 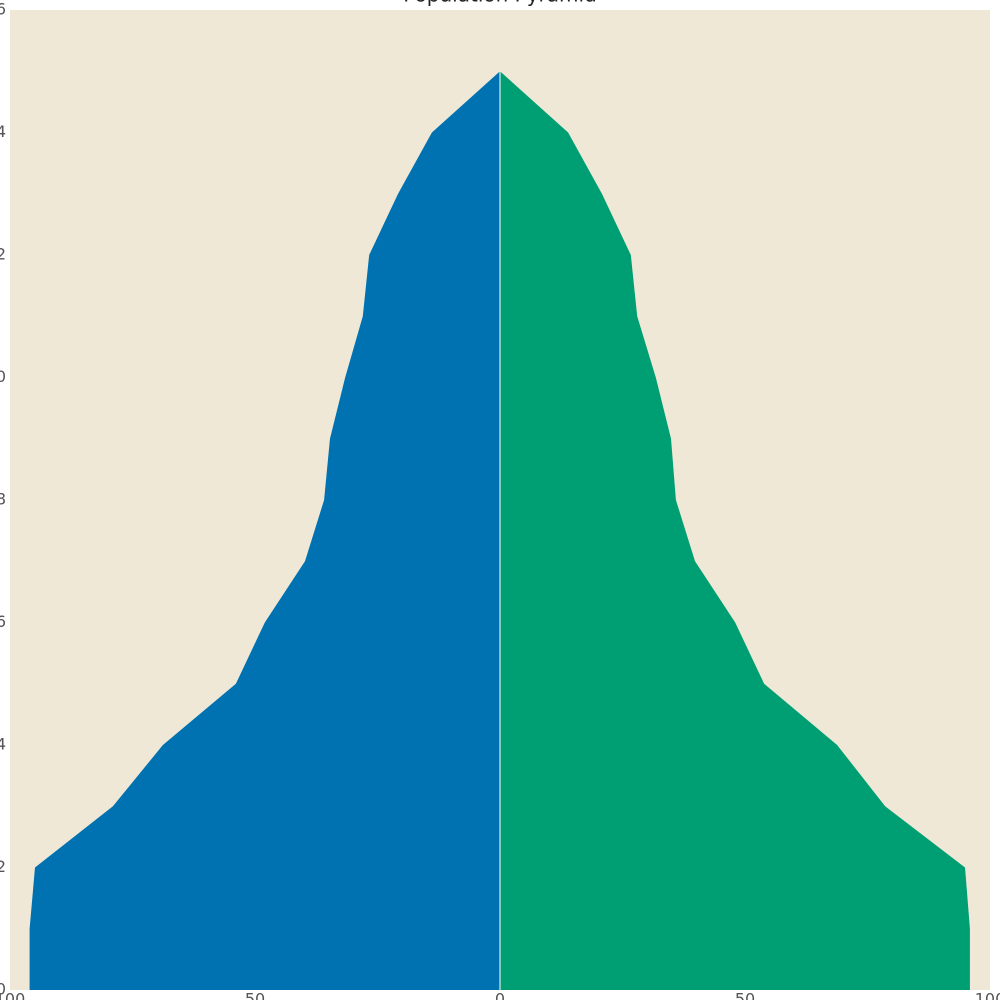 What do you see at coordinates (3, 131) in the screenshot?
I see `y-tick-label: 14` at bounding box center [3, 131].